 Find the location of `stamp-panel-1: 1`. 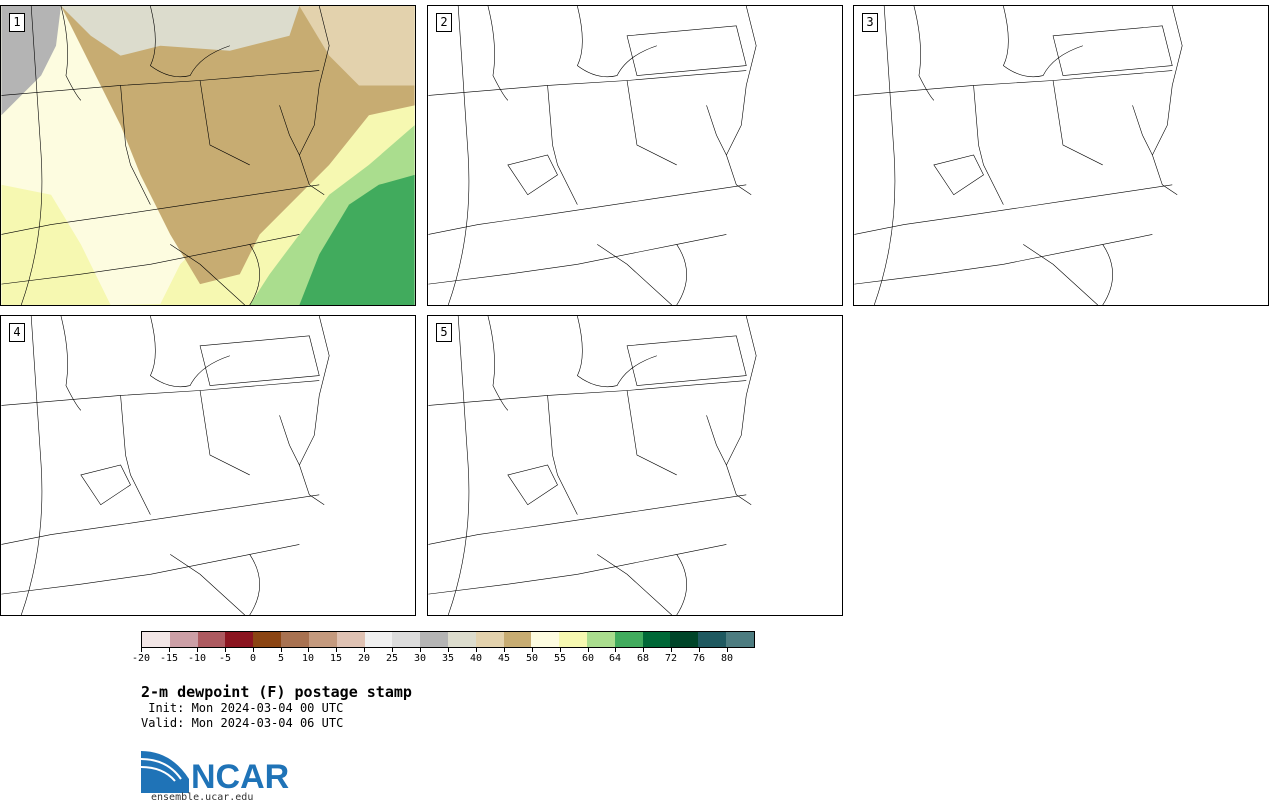

stamp-panel-1: 1 is located at coordinates (208, 155).